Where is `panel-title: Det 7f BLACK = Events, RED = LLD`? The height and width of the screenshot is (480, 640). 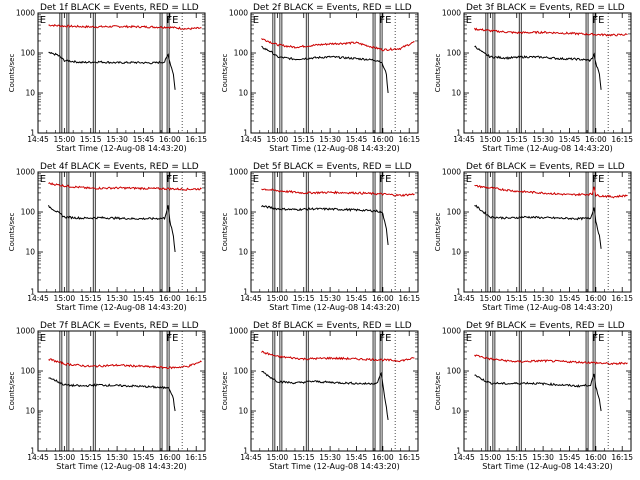
panel-title: Det 7f BLACK = Events, RED = LLD is located at coordinates (119, 326).